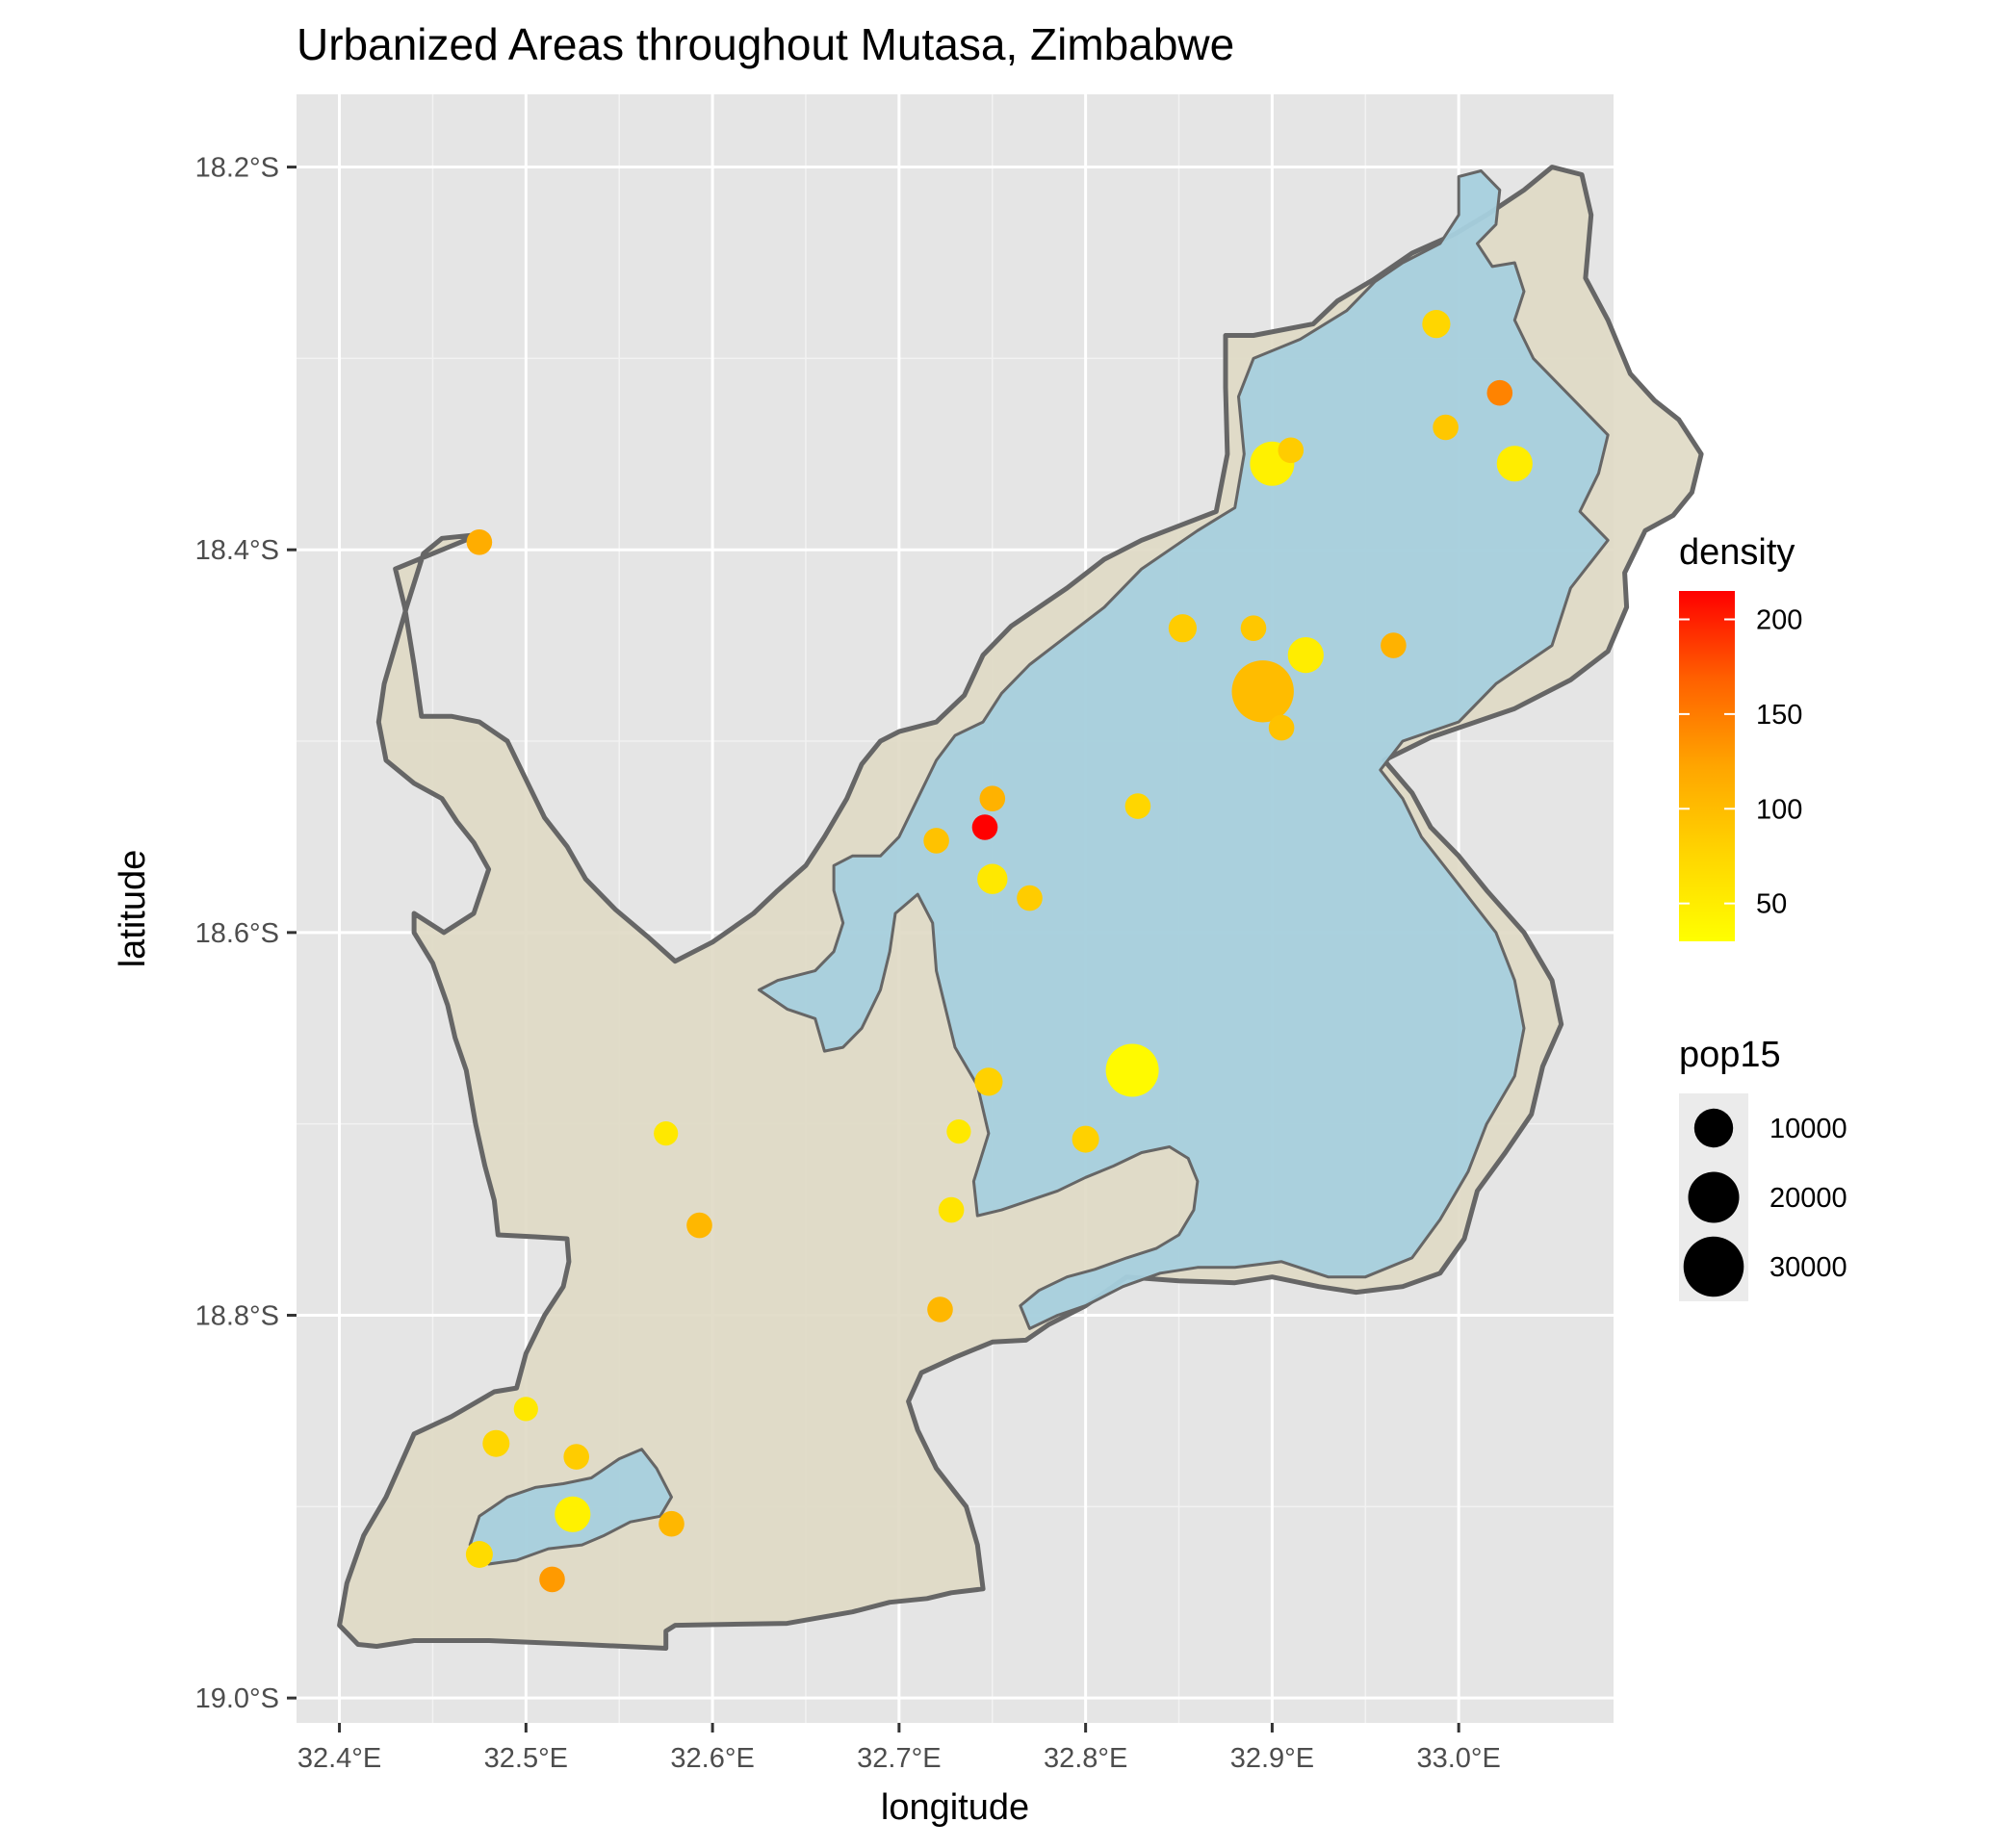 This screenshot has height=1848, width=1989. What do you see at coordinates (1771, 904) in the screenshot?
I see `density-legend-label: 50` at bounding box center [1771, 904].